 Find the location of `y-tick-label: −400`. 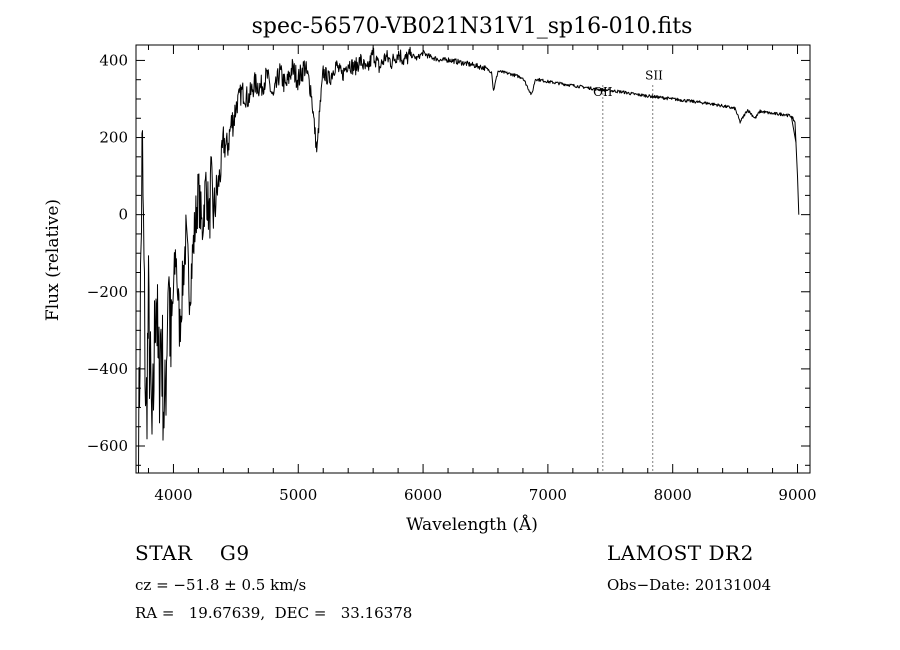

y-tick-label: −400 is located at coordinates (107, 369).